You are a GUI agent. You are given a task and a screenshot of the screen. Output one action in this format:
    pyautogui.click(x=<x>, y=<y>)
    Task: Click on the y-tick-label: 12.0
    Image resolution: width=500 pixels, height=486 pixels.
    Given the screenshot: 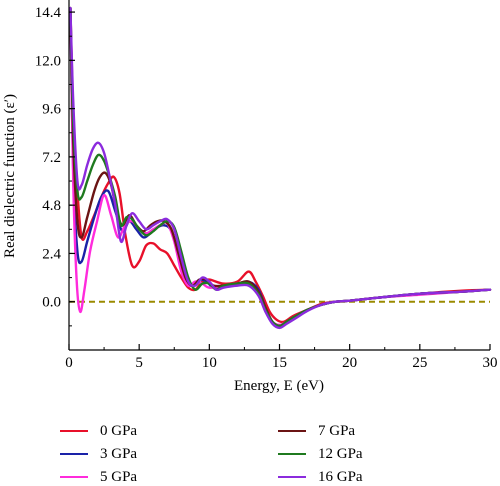 What is the action you would take?
    pyautogui.click(x=48, y=61)
    